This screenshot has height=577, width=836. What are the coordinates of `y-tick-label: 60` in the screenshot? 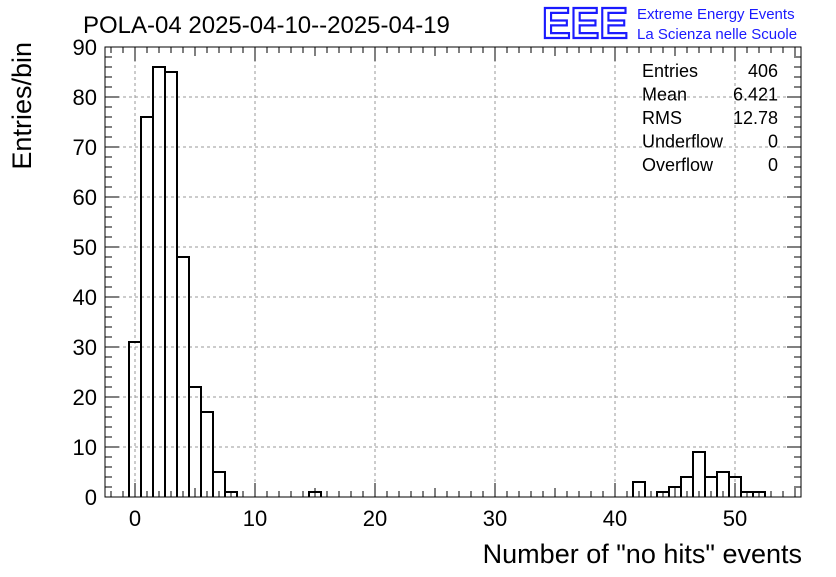 It's located at (85, 197).